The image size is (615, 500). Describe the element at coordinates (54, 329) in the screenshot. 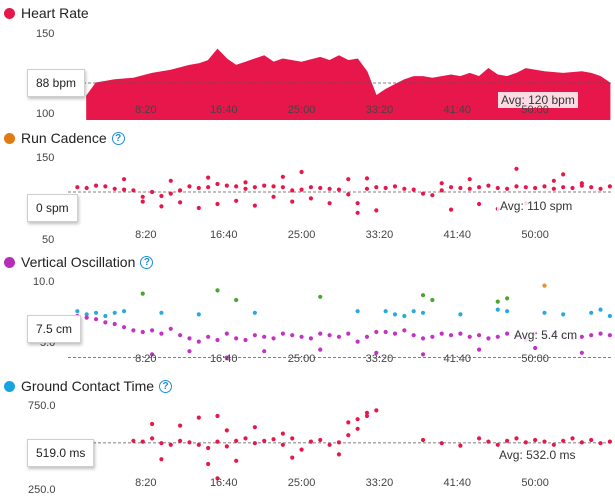

I see `vertical-oscillation-readout: 7.5 cm` at that location.